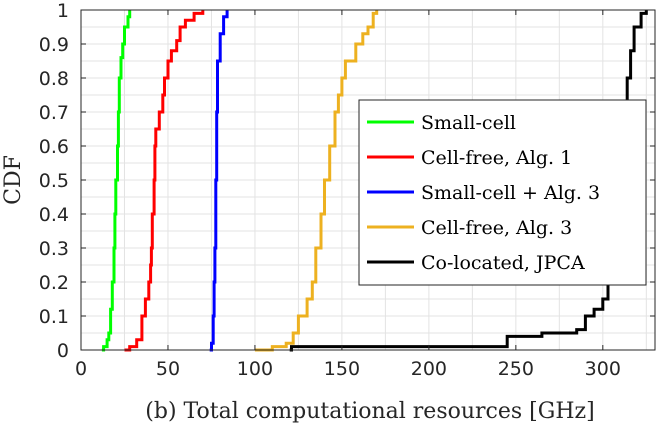 Image resolution: width=664 pixels, height=425 pixels. What do you see at coordinates (603, 369) in the screenshot?
I see `x-tick-label: 300` at bounding box center [603, 369].